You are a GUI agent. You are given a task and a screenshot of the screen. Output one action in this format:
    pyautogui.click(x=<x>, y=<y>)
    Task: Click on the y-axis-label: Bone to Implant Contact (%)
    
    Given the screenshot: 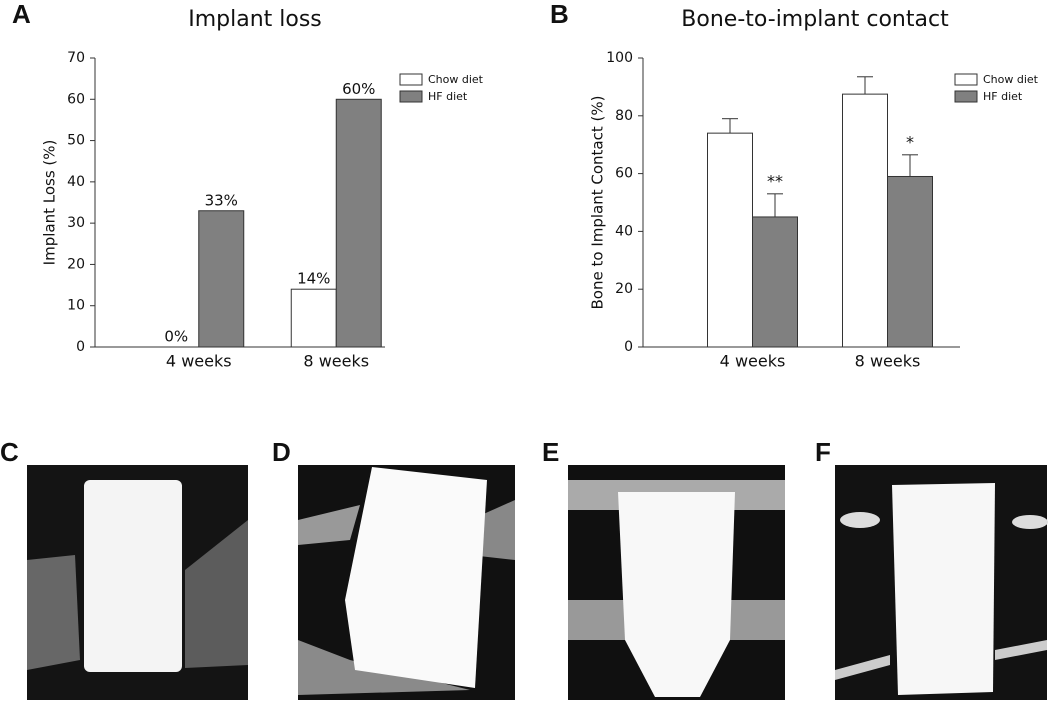 What is the action you would take?
    pyautogui.click(x=598, y=203)
    